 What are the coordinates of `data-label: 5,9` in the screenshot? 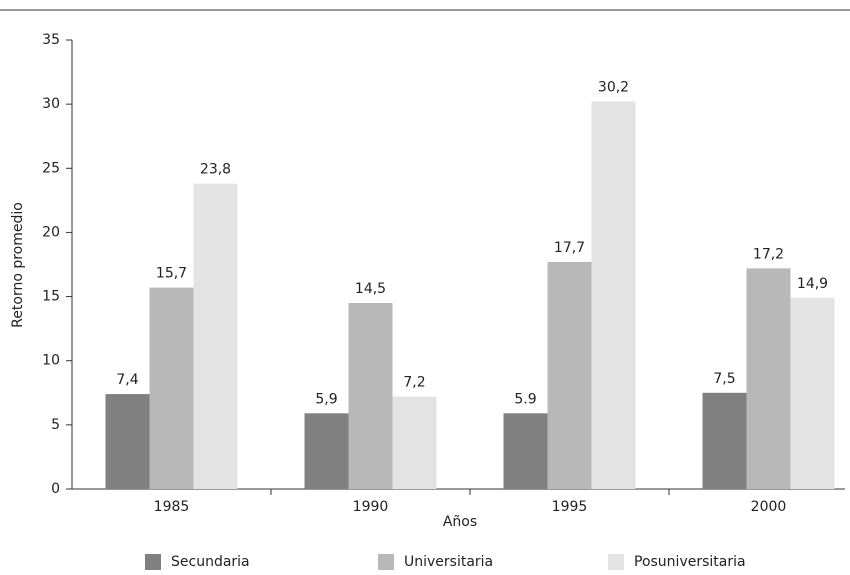 It's located at (326, 399).